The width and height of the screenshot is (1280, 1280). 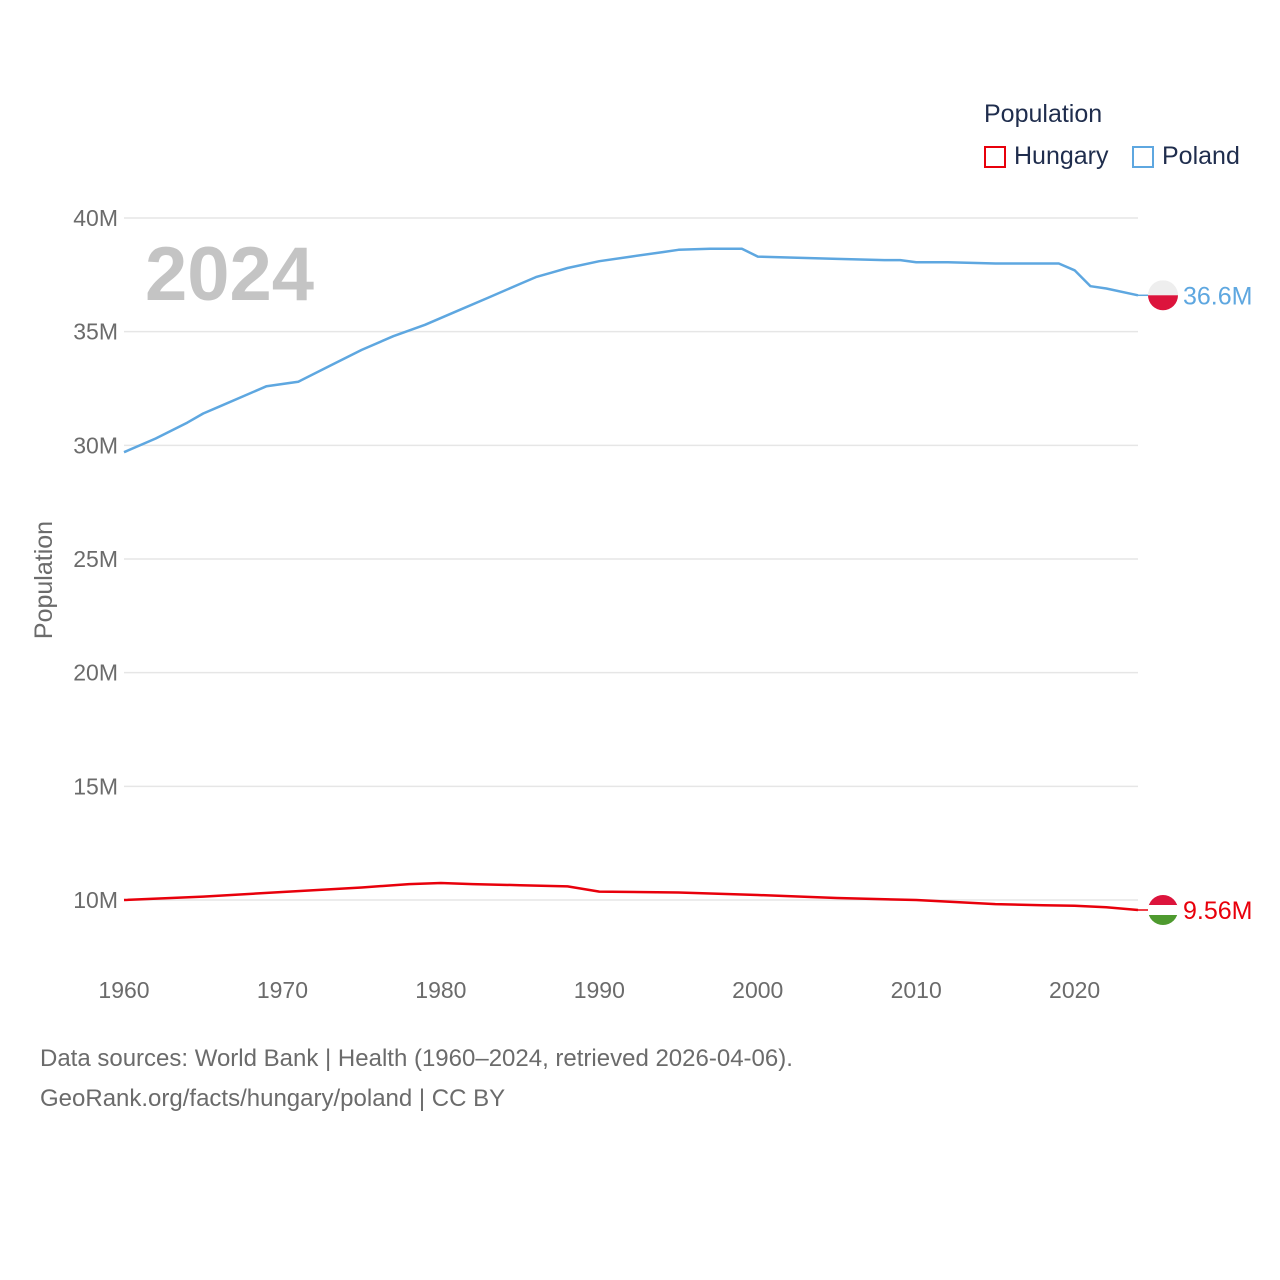 I want to click on source-link: GeoRank.org/facts/hungary/poland | CC BY, so click(x=273, y=1098).